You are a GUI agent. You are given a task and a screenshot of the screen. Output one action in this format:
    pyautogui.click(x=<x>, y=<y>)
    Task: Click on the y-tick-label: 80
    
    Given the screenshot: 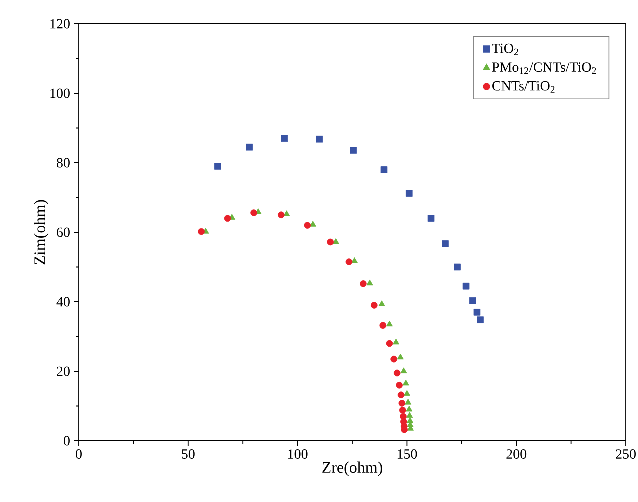 What is the action you would take?
    pyautogui.click(x=63, y=163)
    